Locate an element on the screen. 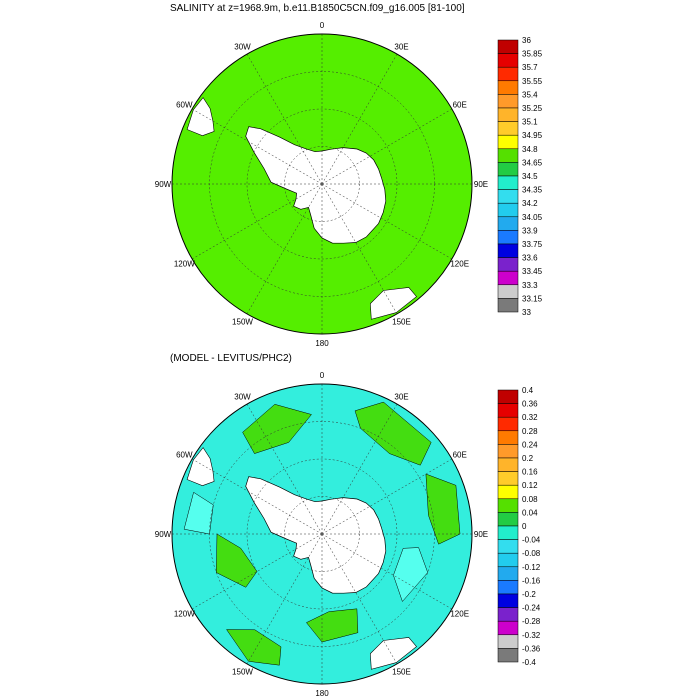 Image resolution: width=700 pixels, height=700 pixels. colorbar-tick-label: -0.24 is located at coordinates (531, 608).